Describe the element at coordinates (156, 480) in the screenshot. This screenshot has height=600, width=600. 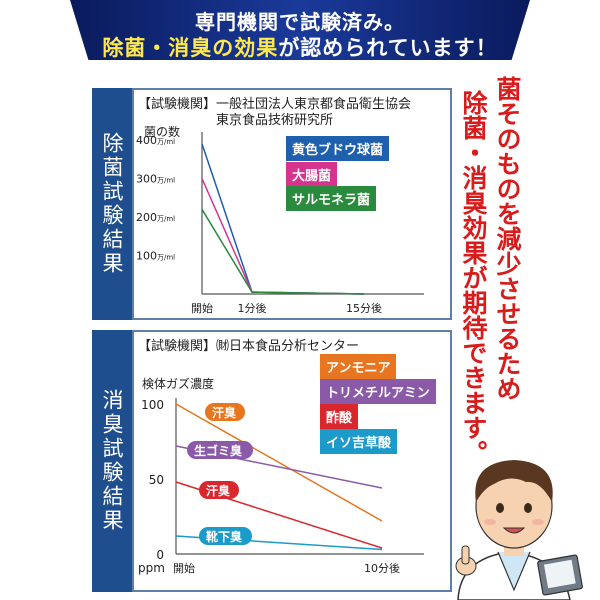
I see `chart2-ytick-50: 50` at that location.